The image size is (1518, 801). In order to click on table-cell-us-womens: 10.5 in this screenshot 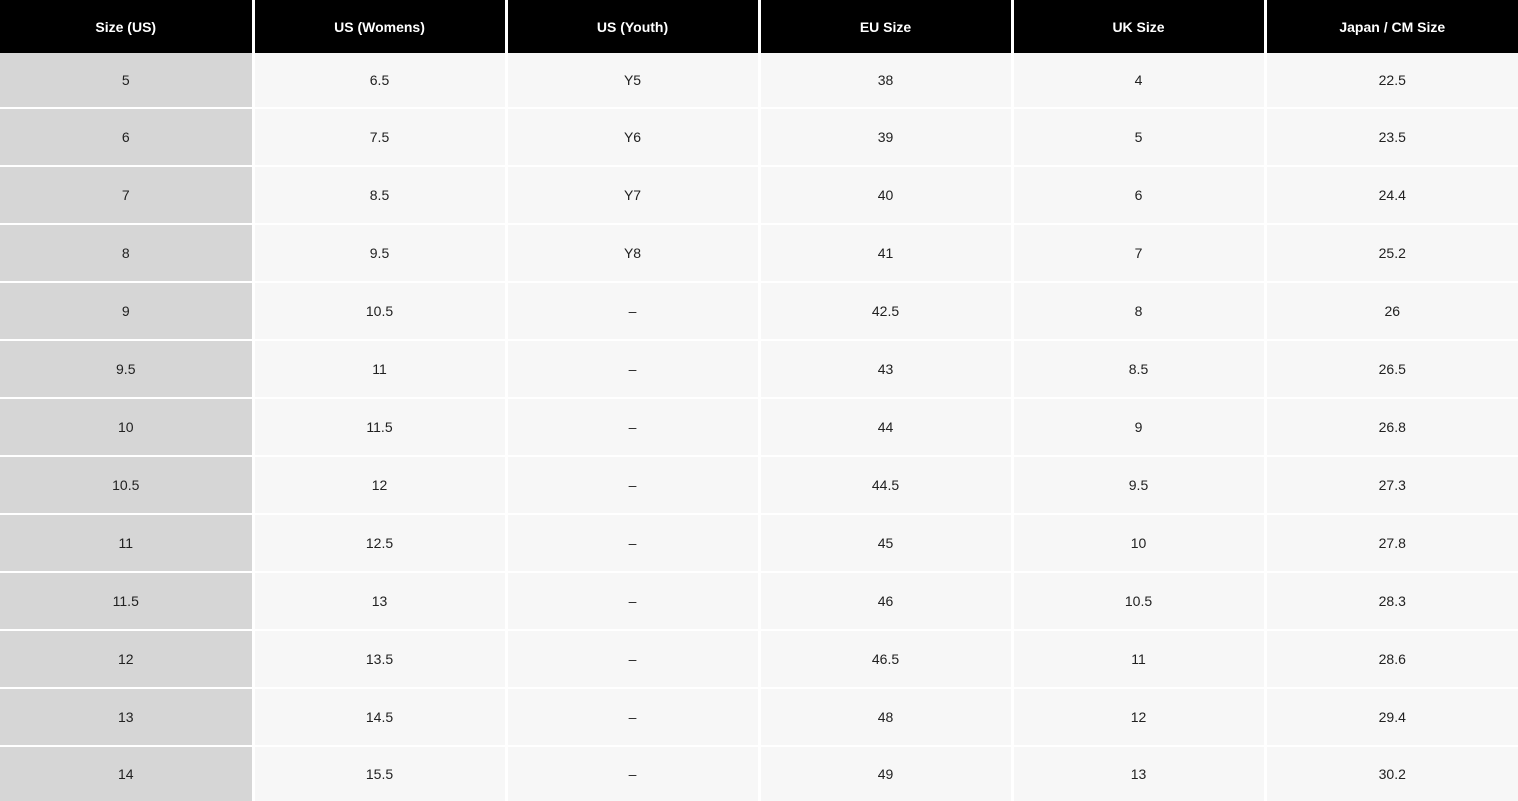, I will do `click(380, 311)`.